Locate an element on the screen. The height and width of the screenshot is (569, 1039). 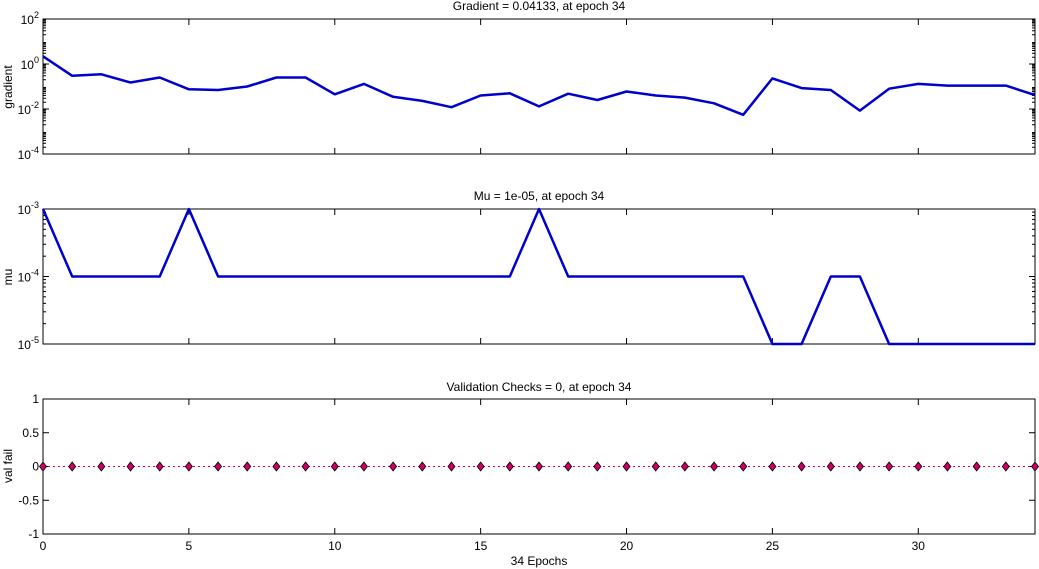
x-tick-label: 25 is located at coordinates (773, 546).